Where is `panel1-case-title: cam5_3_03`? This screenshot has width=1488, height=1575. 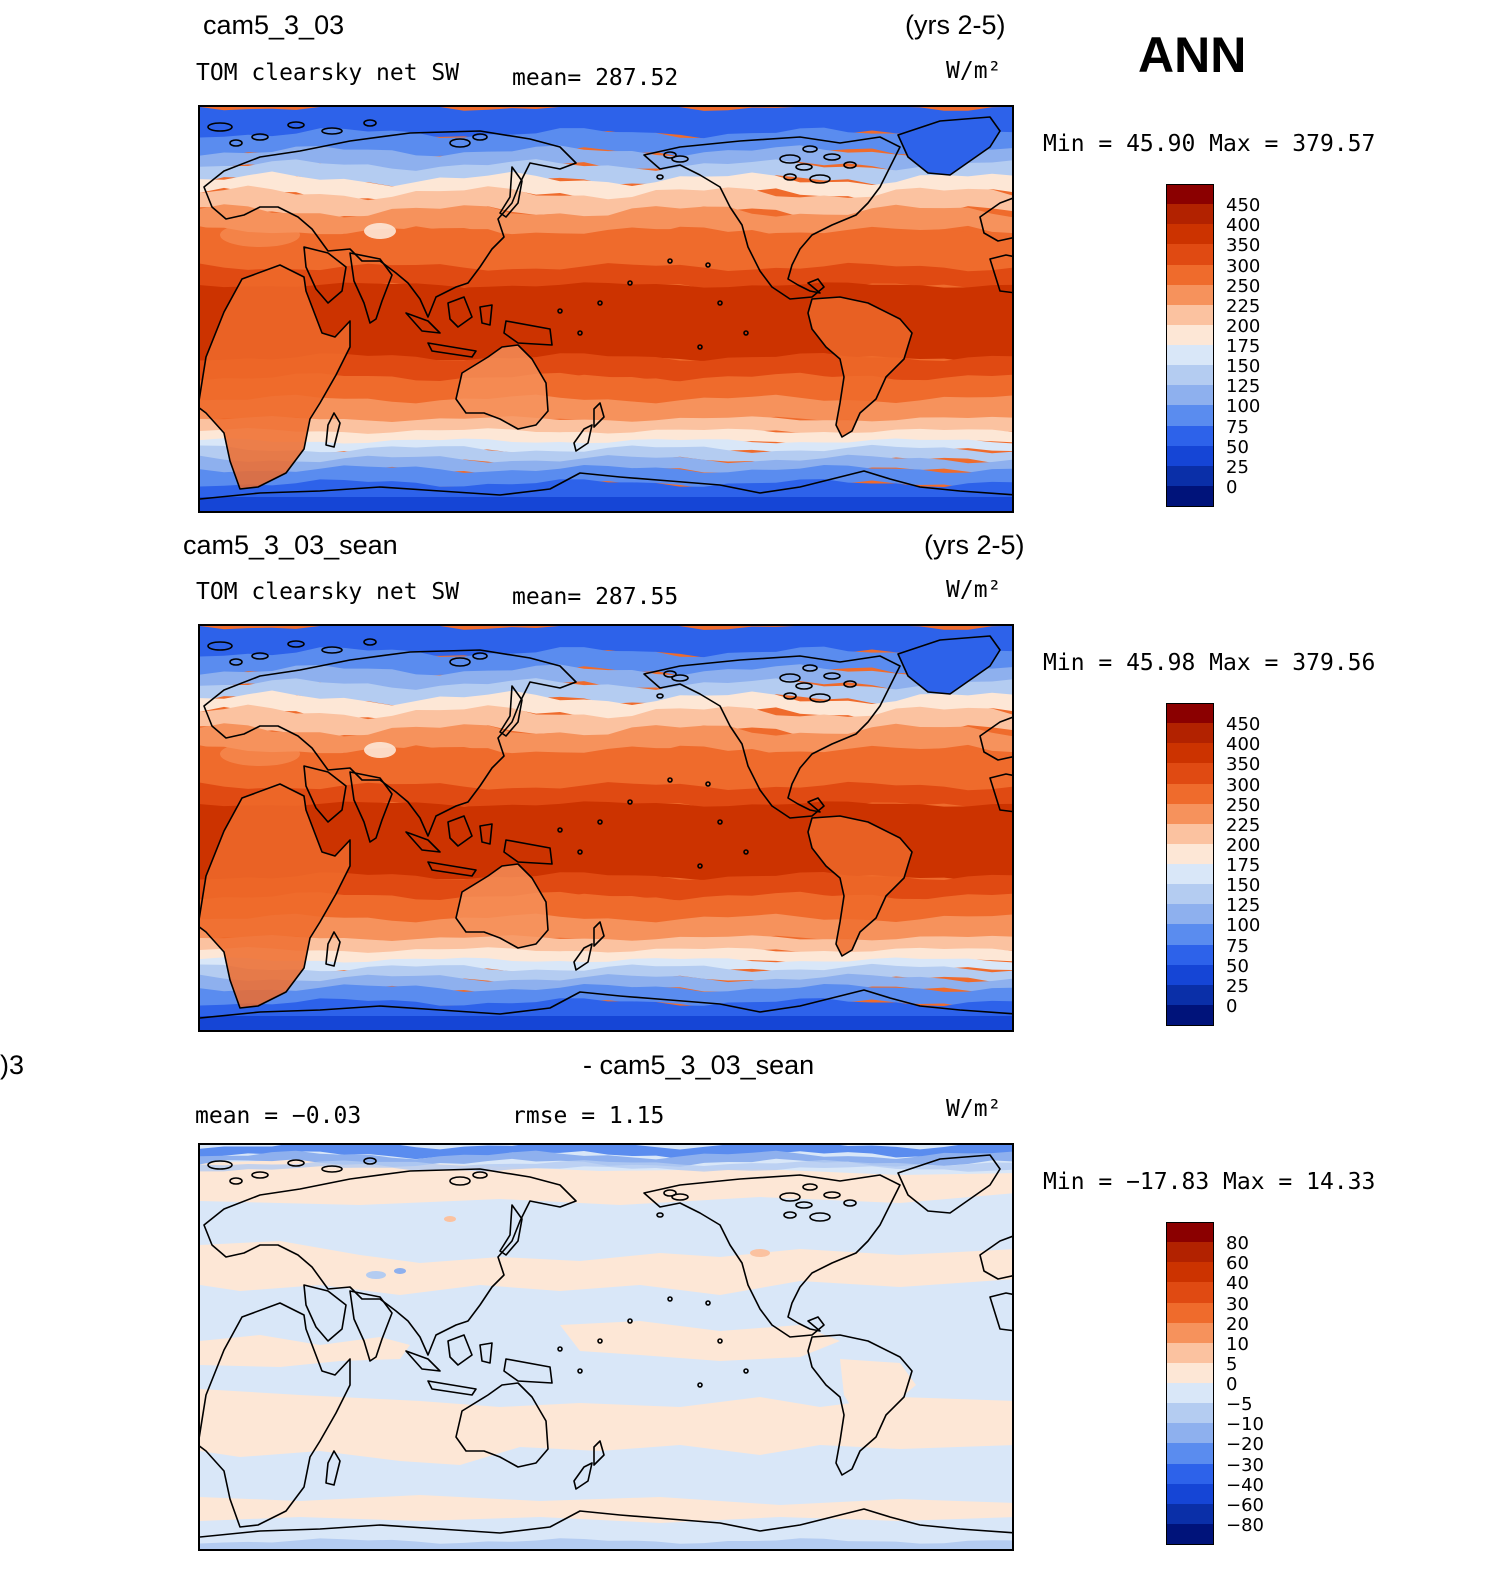 panel1-case-title: cam5_3_03 is located at coordinates (274, 25).